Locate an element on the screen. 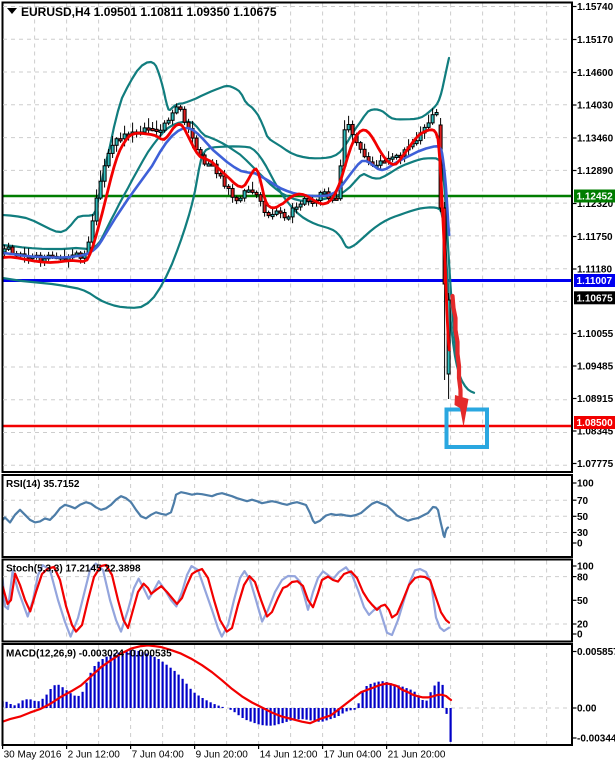 This screenshot has width=615, height=766. svg-text: 80 is located at coordinates (583, 577).